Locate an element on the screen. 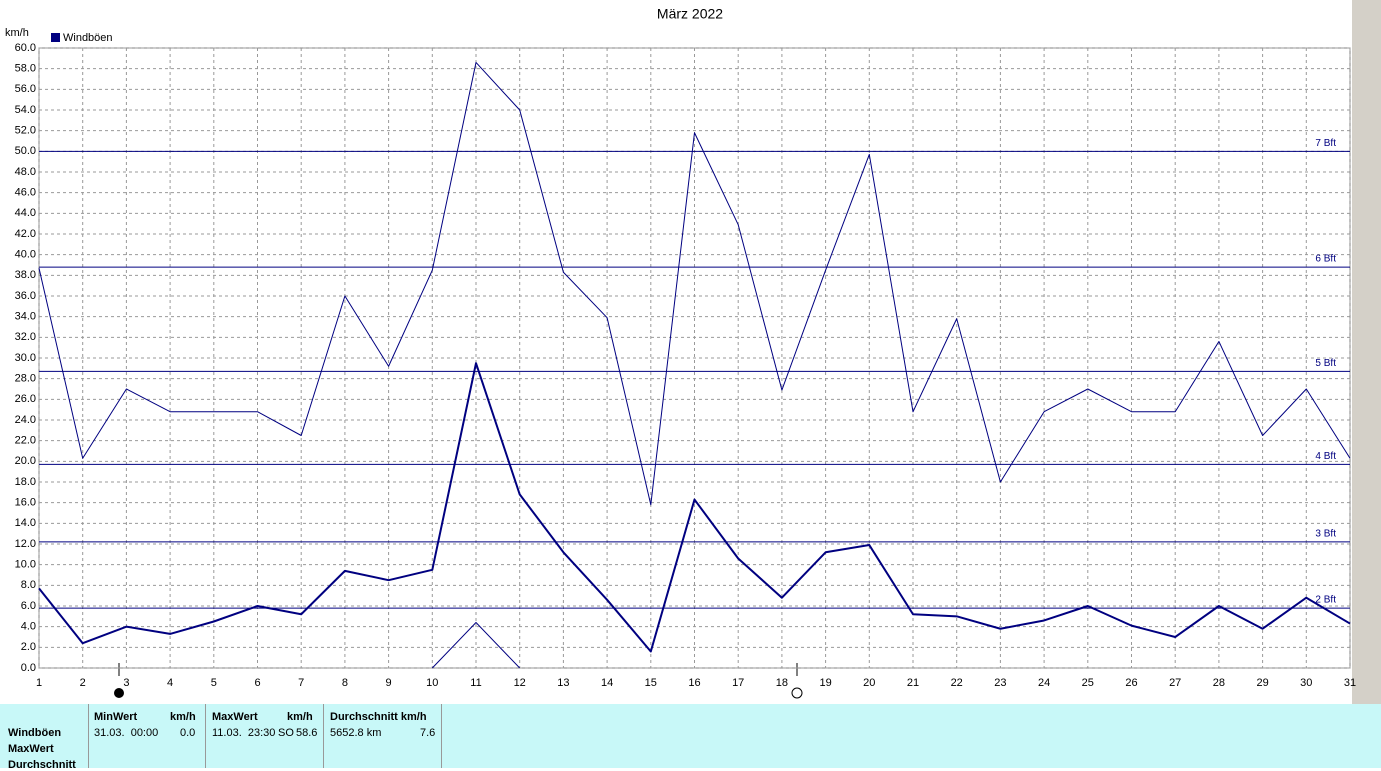  row-label: MaxWert is located at coordinates (31, 749).